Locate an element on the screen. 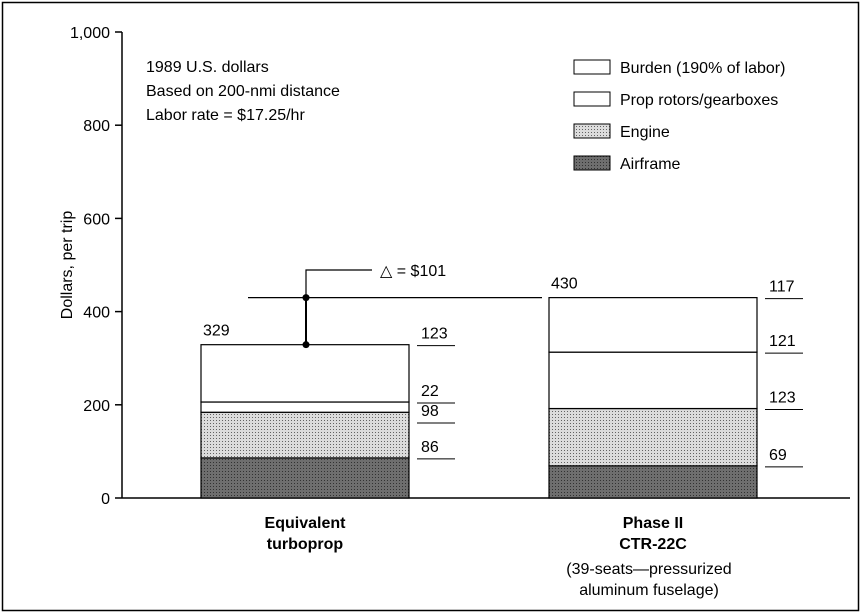  y-tick-label: 200 is located at coordinates (96, 406).